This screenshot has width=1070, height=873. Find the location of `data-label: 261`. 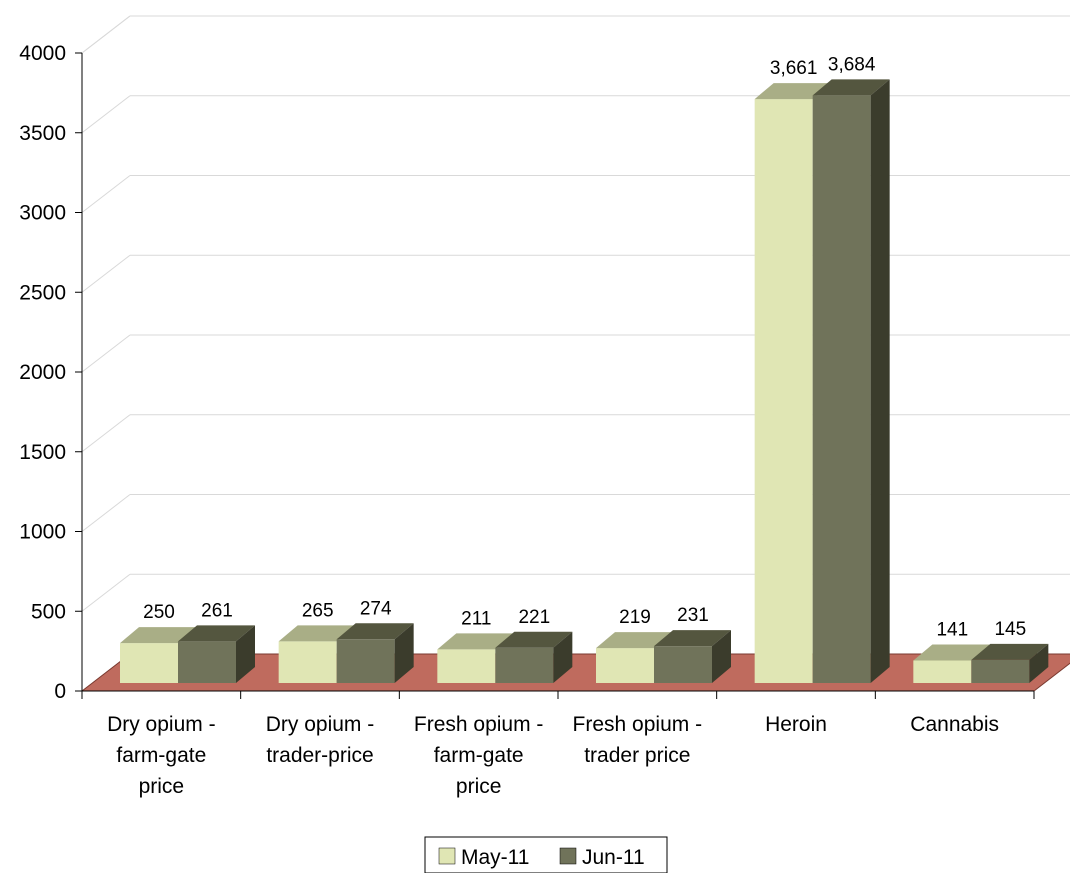

data-label: 261 is located at coordinates (217, 610).